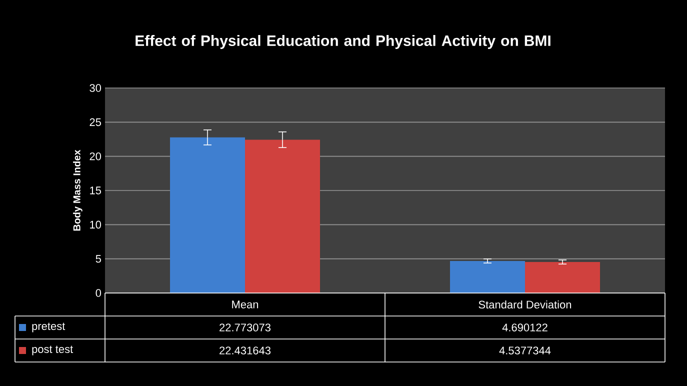 This screenshot has height=386, width=687. What do you see at coordinates (525, 328) in the screenshot?
I see `data-label: 4.690122` at bounding box center [525, 328].